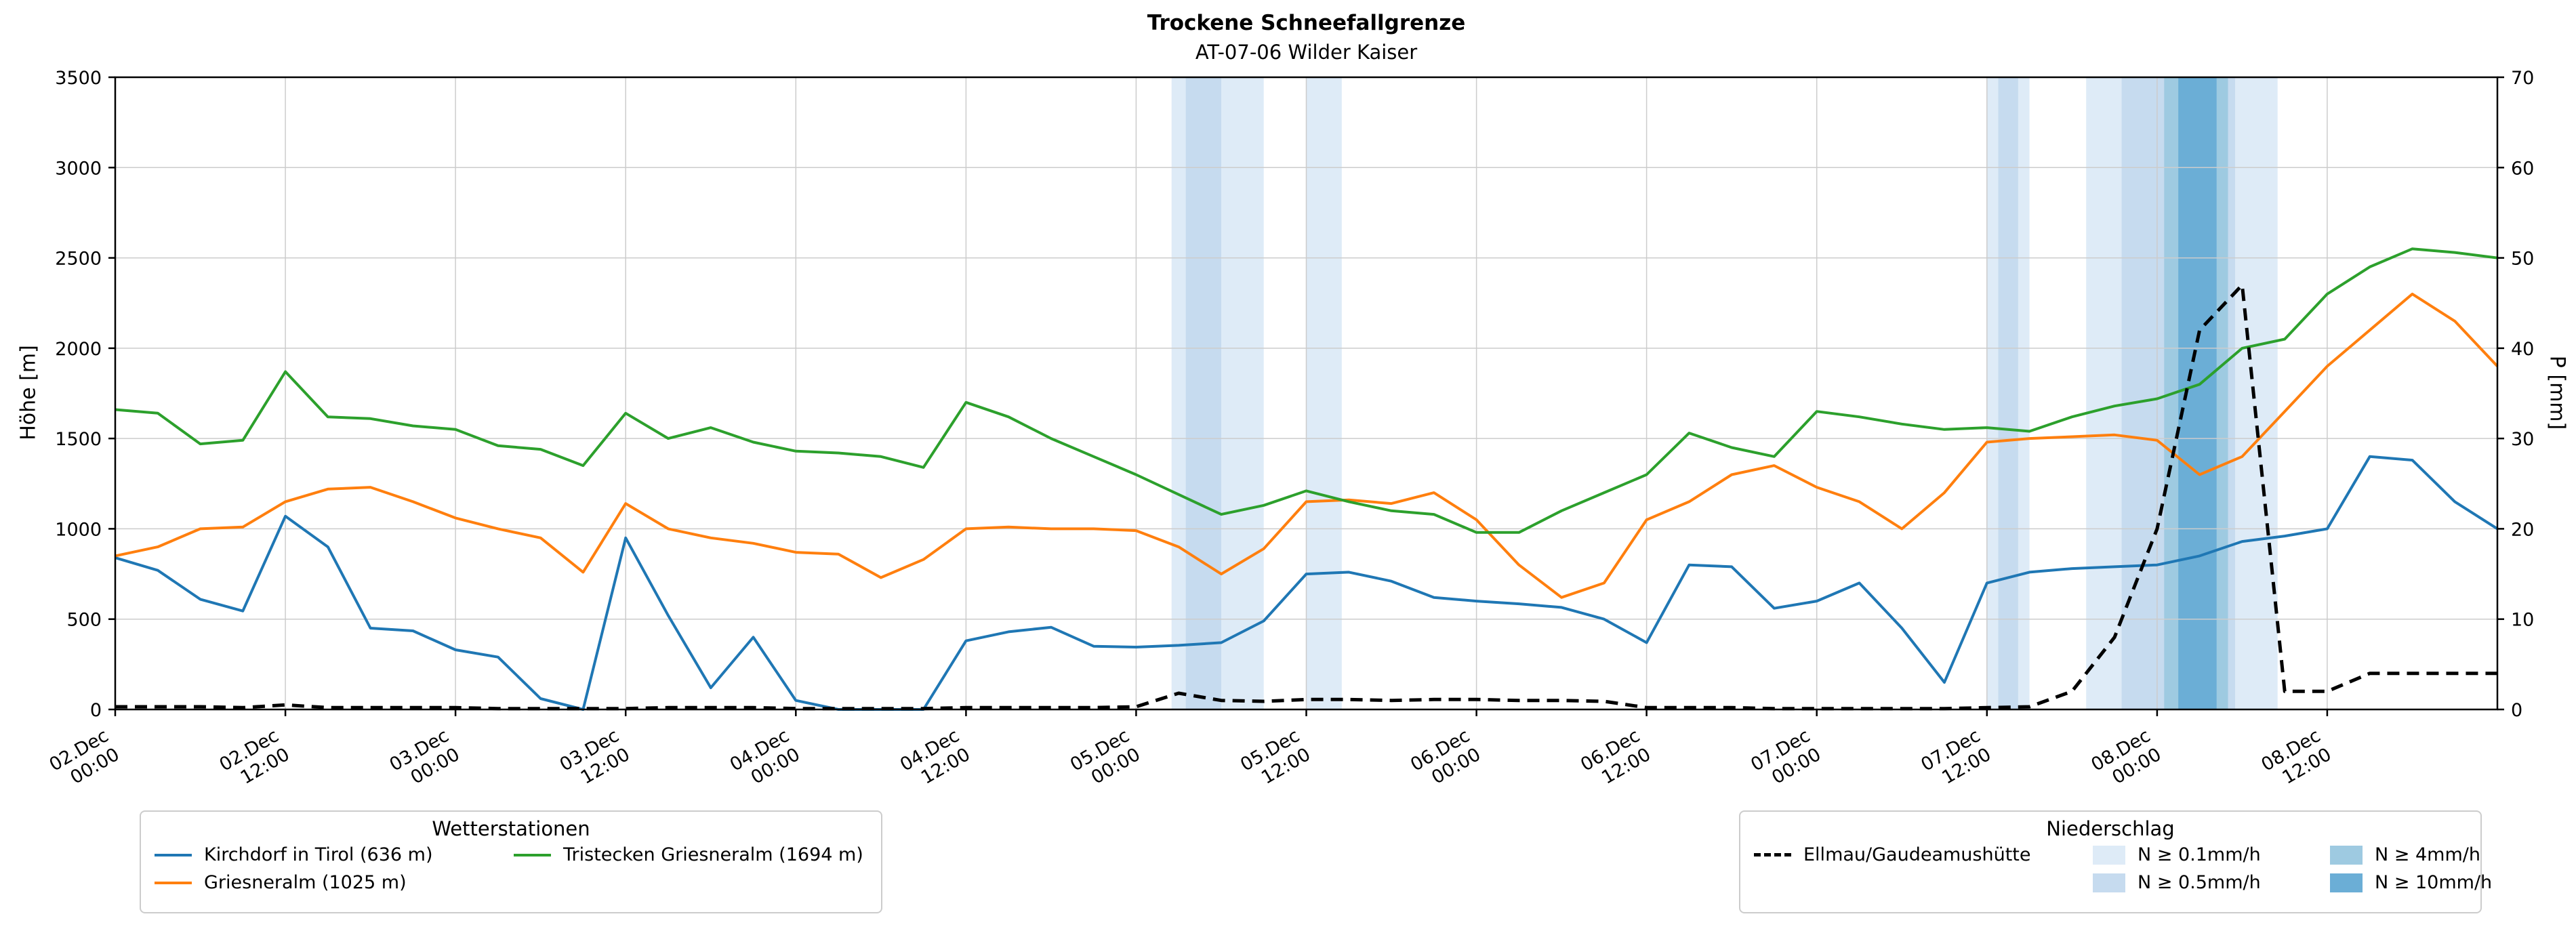 The image size is (2576, 929). Describe the element at coordinates (2522, 168) in the screenshot. I see `y-tick-label-right: 60` at that location.